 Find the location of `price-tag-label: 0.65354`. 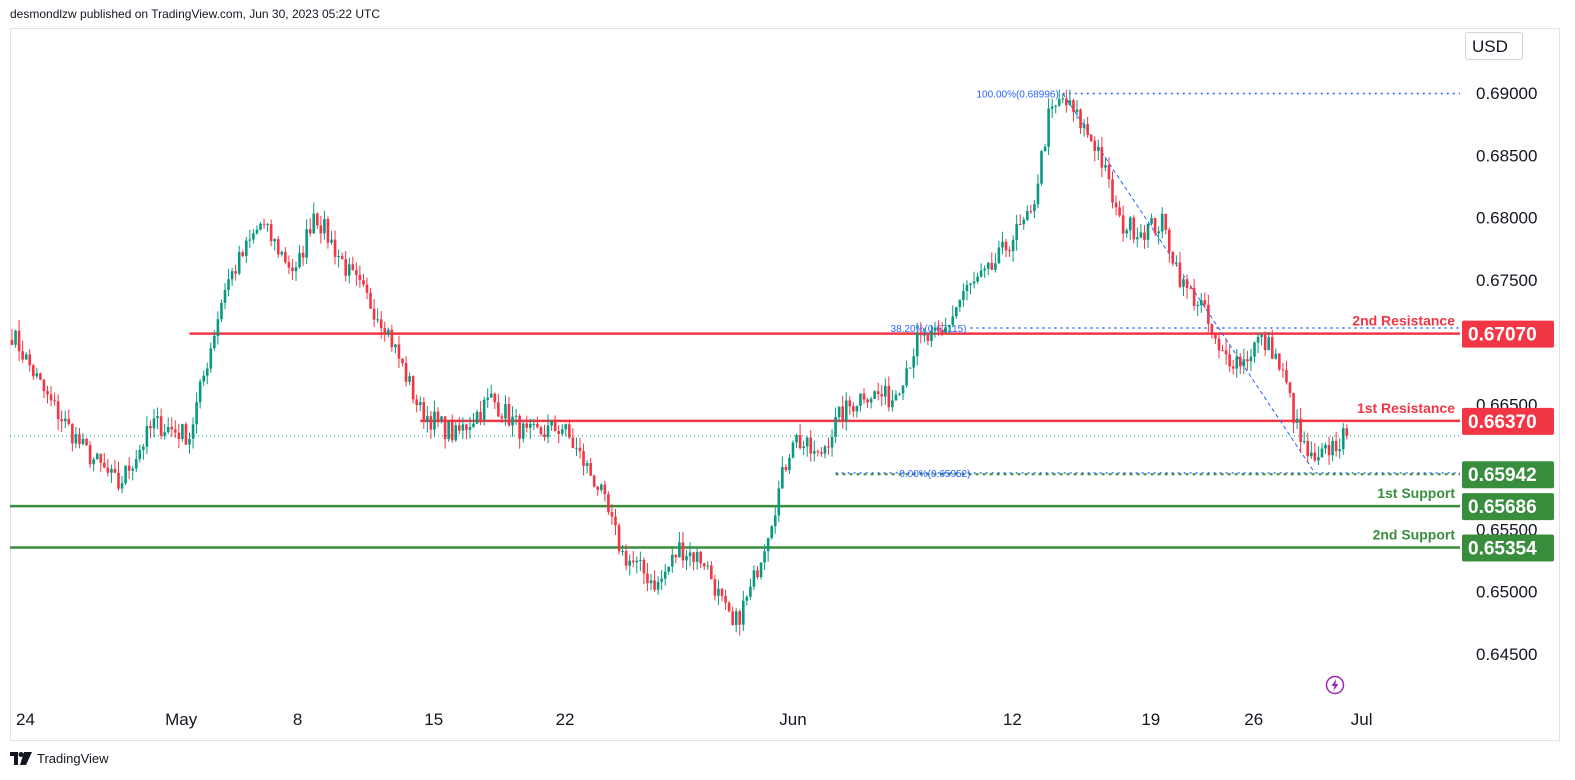

price-tag-label: 0.65354 is located at coordinates (1502, 549).